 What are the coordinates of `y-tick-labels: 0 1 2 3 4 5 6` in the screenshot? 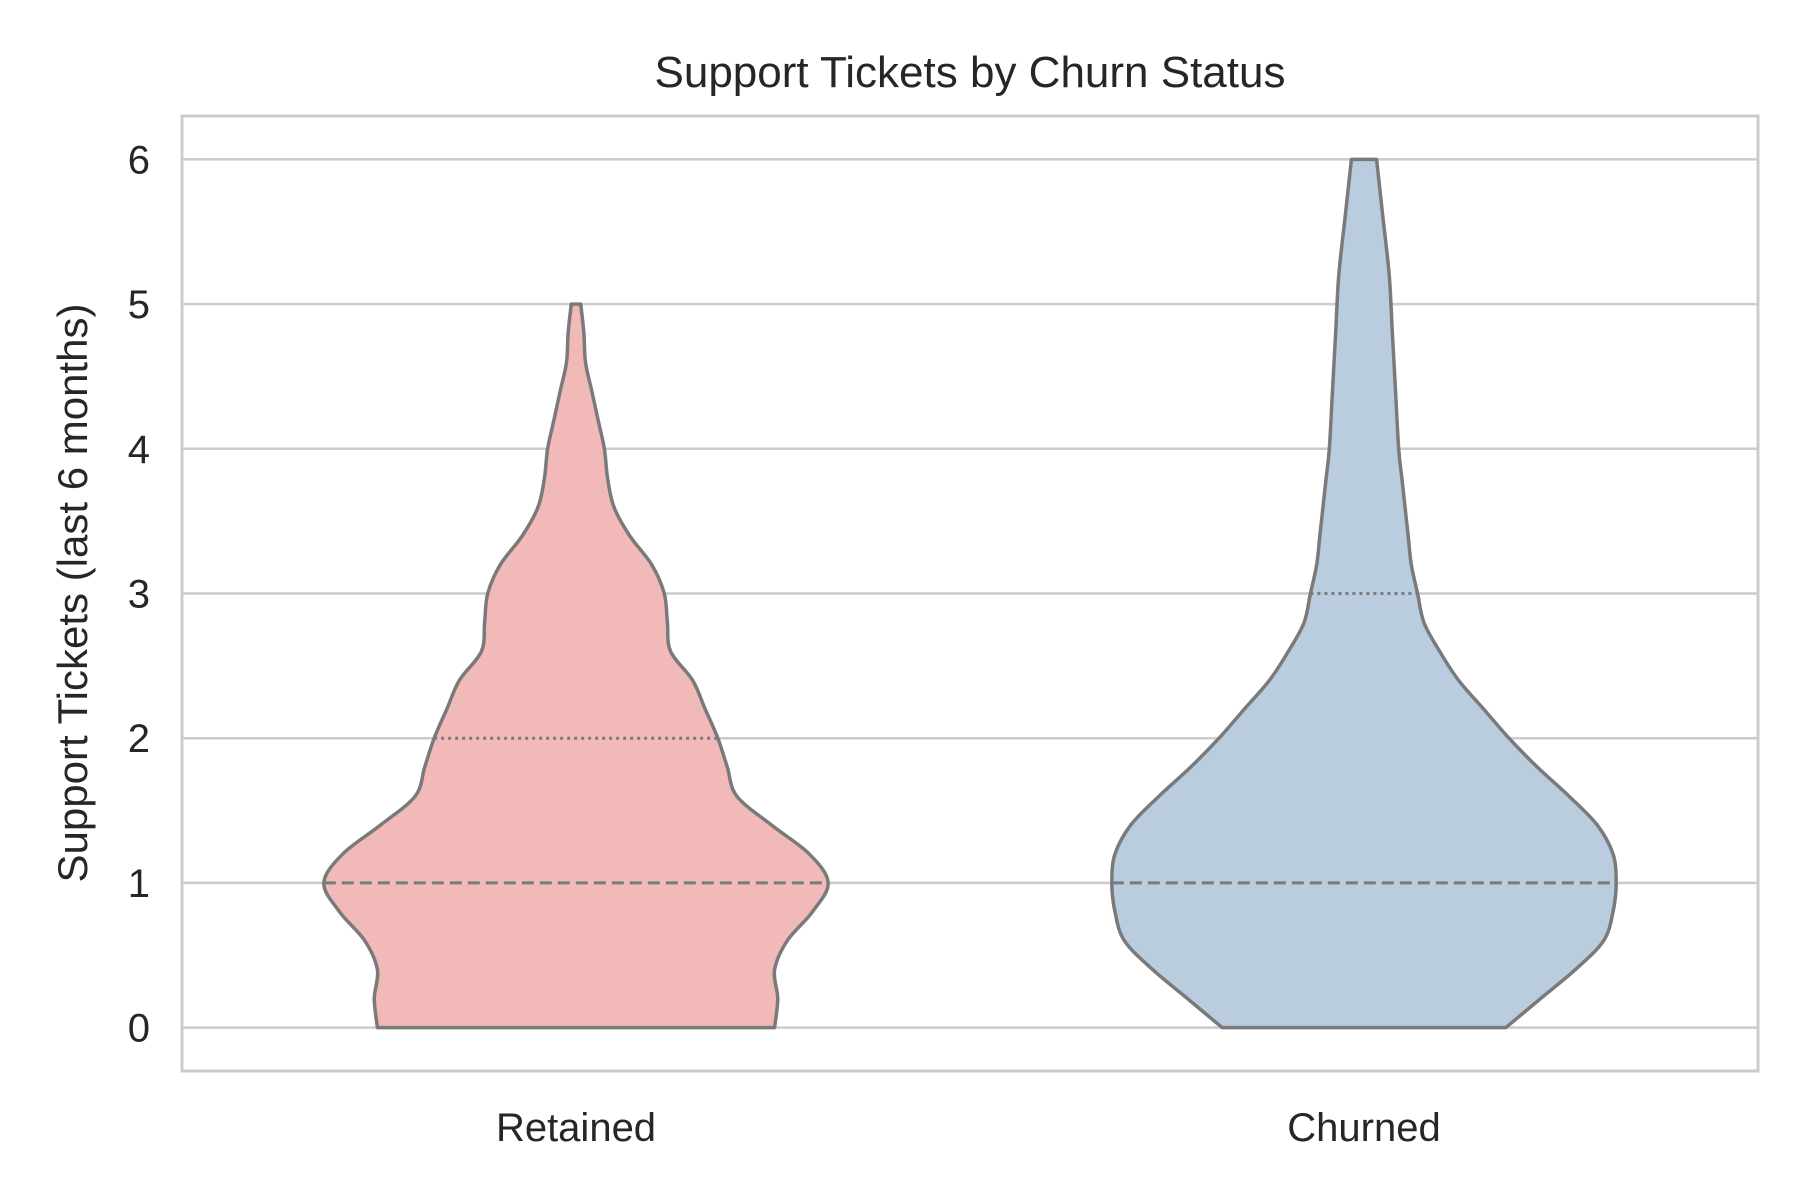 It's located at (139, 594).